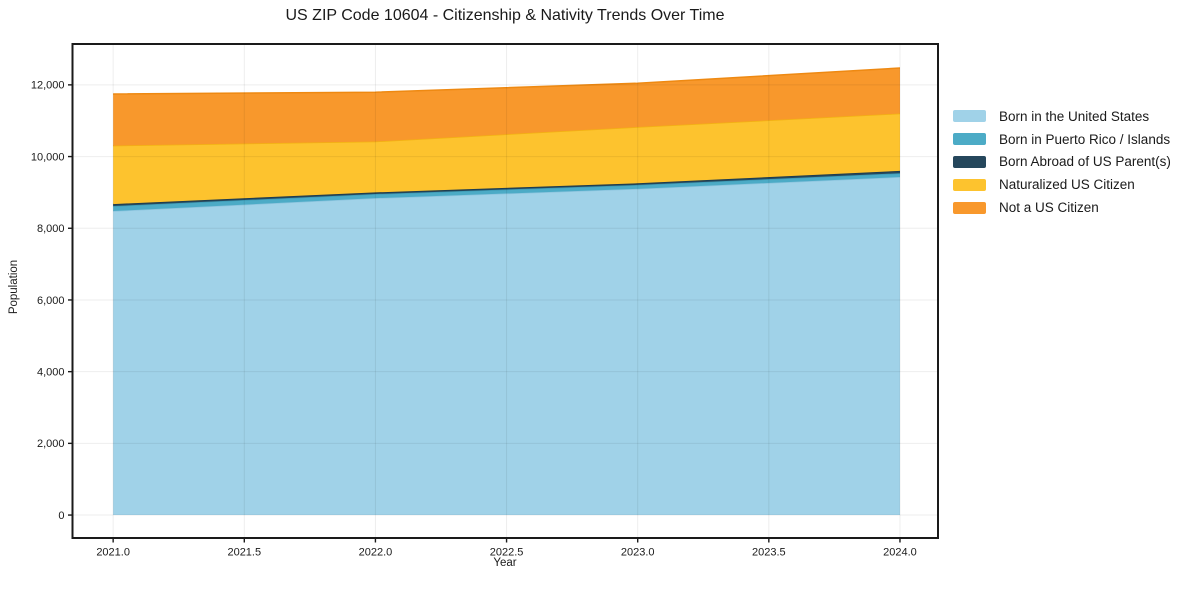 Image resolution: width=1189 pixels, height=590 pixels. What do you see at coordinates (48, 86) in the screenshot?
I see `y-tick-label: 12,000` at bounding box center [48, 86].